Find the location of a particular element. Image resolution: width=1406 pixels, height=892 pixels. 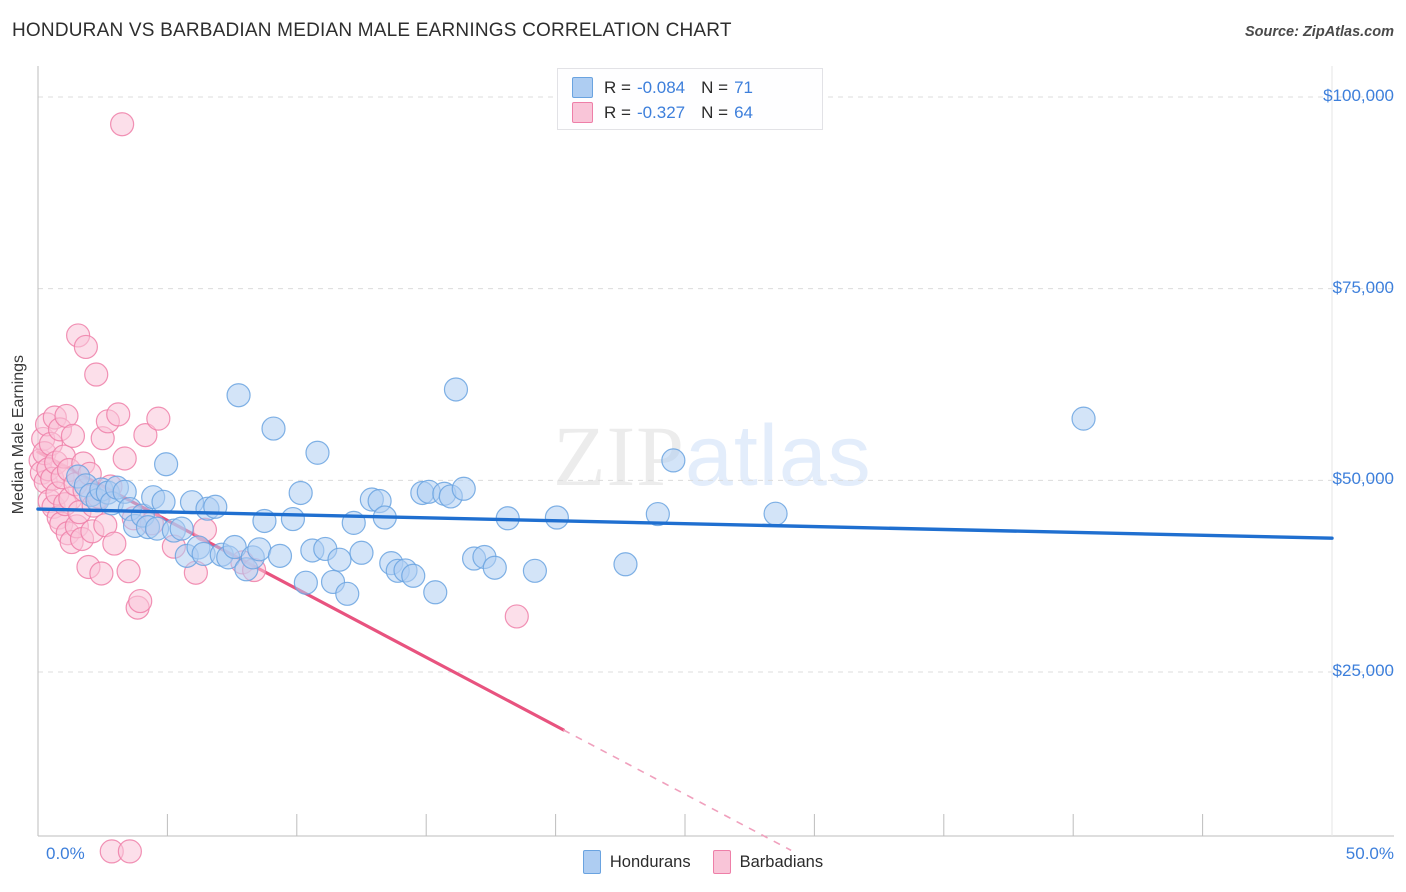

series-label-hondurans: Hondurans is located at coordinates (650, 861).